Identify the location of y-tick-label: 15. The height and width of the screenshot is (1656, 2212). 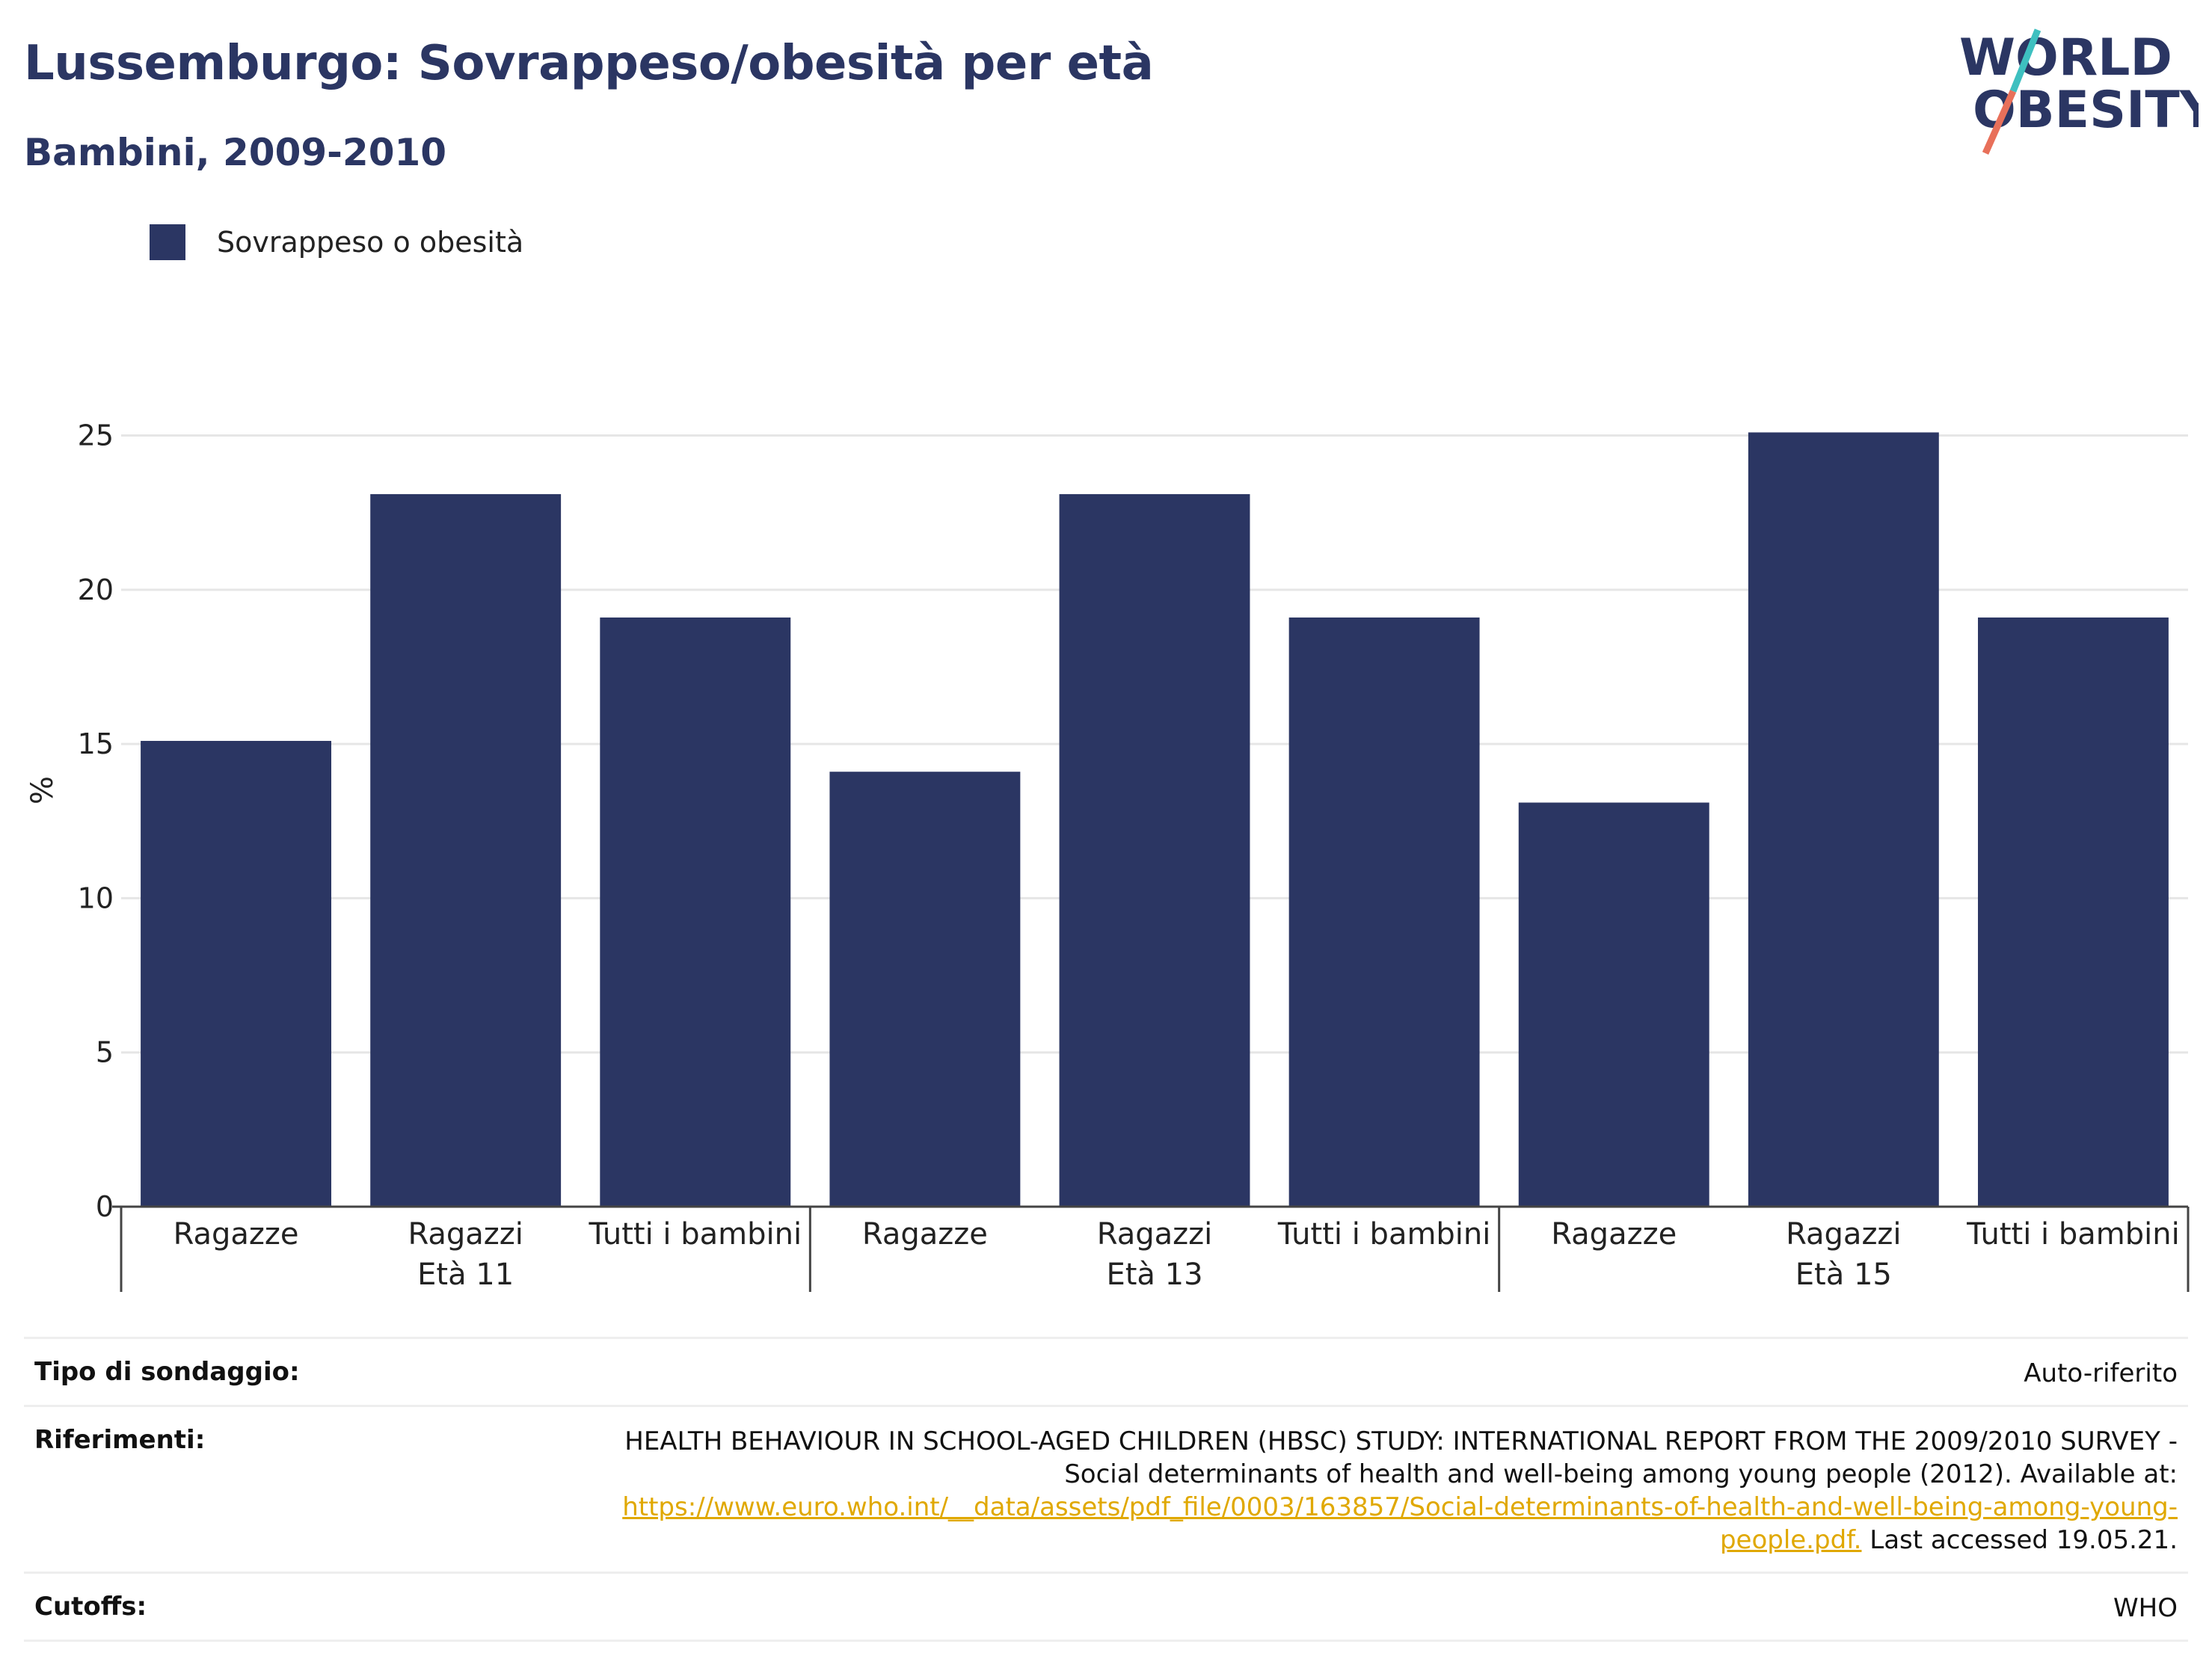
(96, 743).